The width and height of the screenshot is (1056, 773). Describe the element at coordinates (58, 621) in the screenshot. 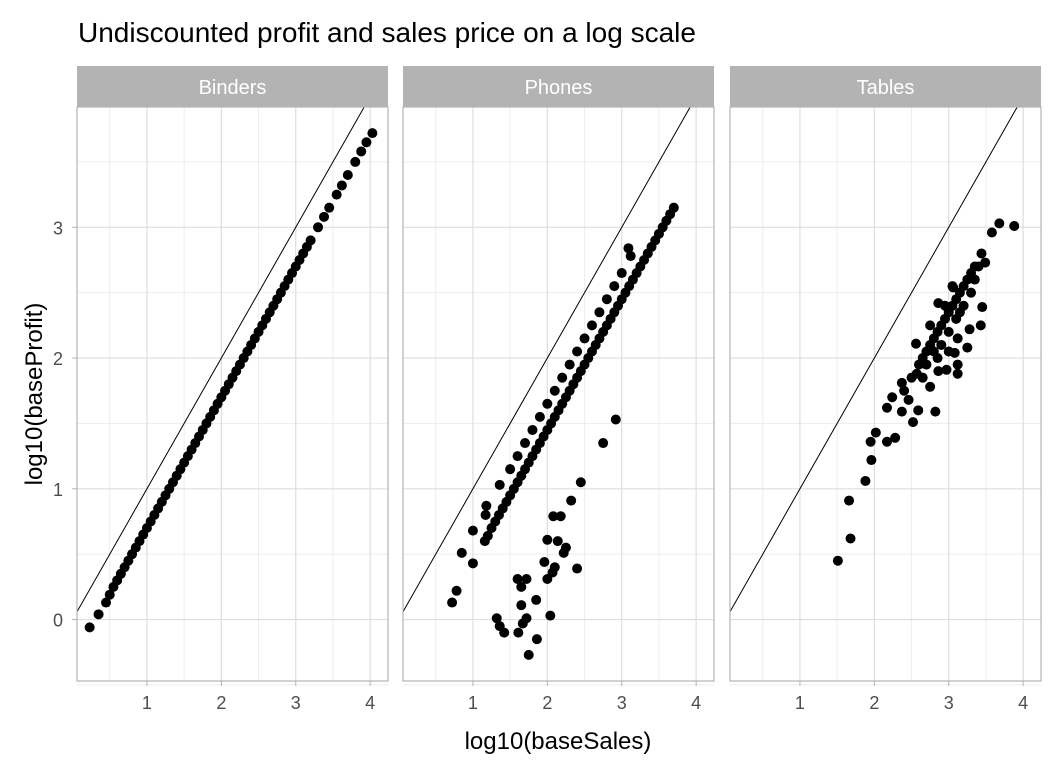

I see `y-tick-label: 0` at that location.